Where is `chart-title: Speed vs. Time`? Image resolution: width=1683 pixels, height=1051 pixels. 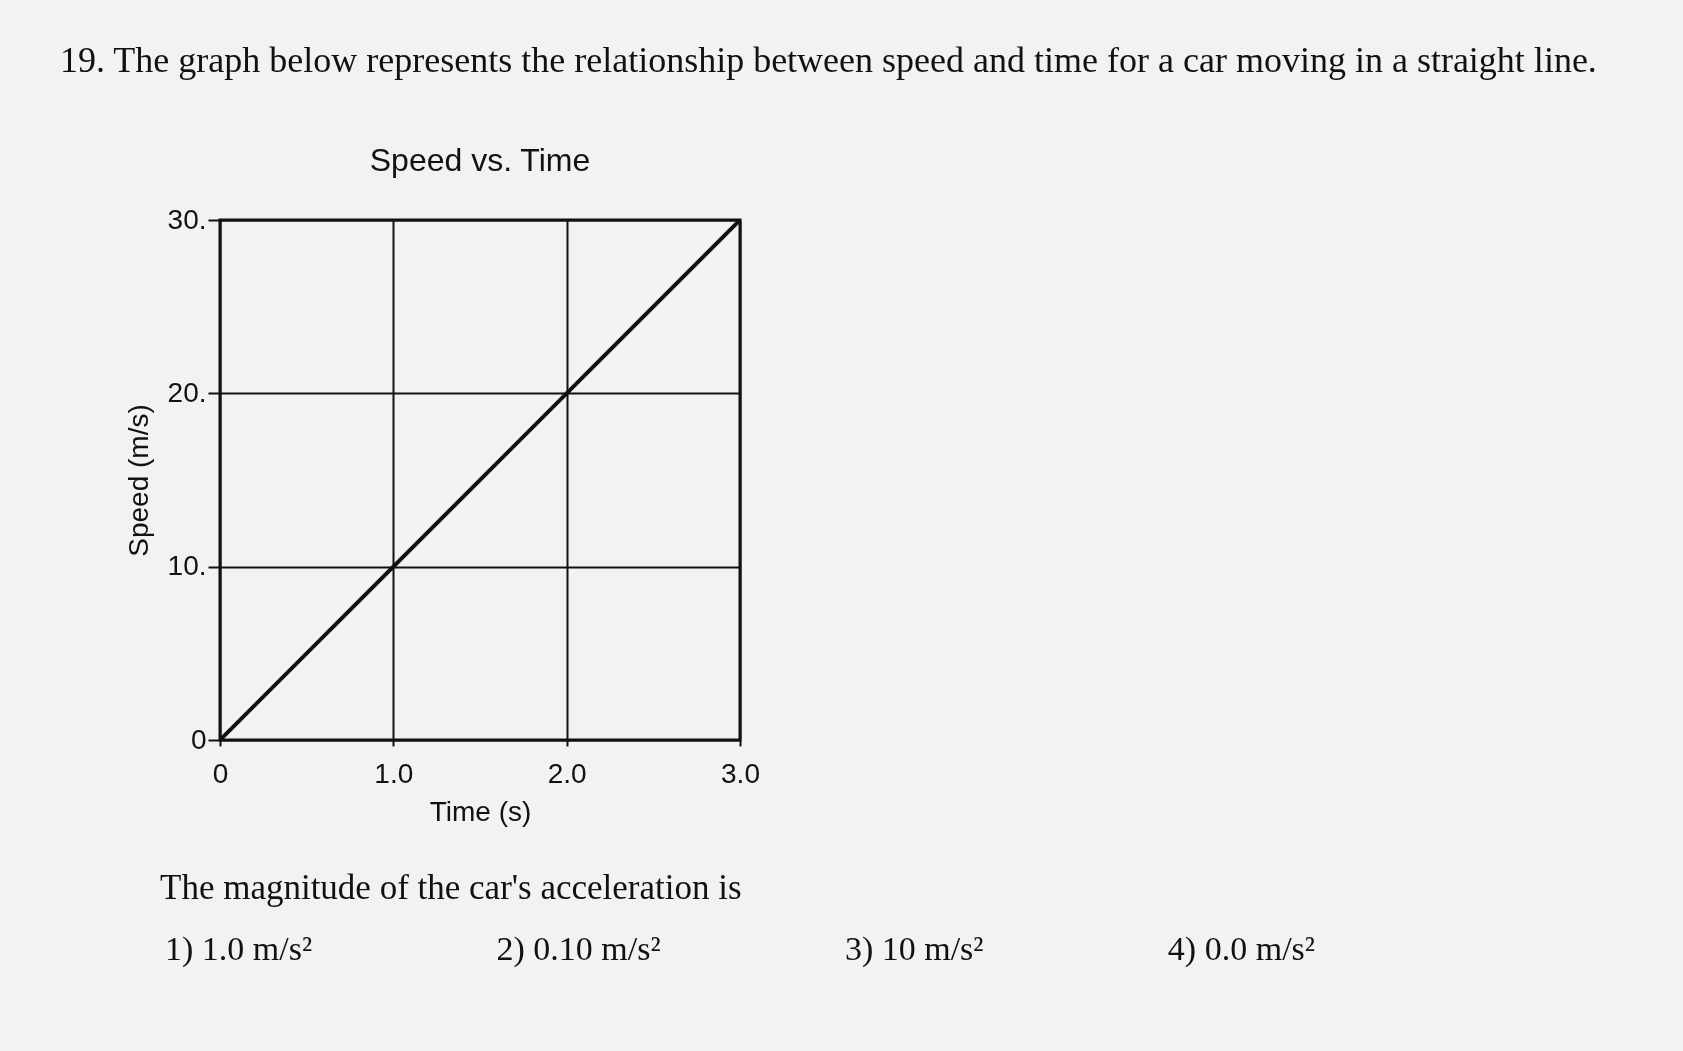
chart-title: Speed vs. Time is located at coordinates (480, 160).